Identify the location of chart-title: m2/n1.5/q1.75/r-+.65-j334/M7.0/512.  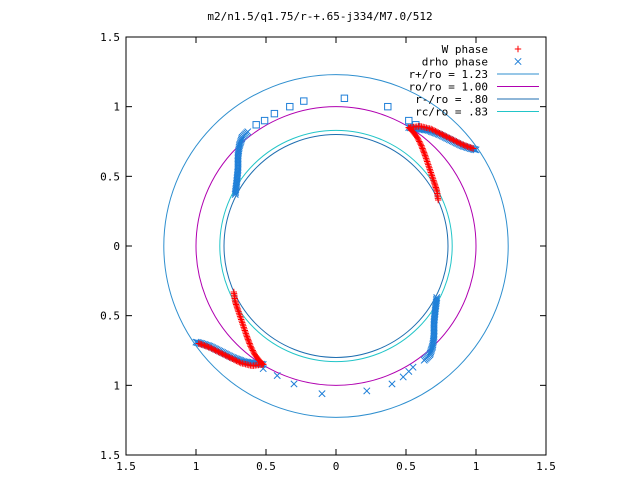
(319, 16).